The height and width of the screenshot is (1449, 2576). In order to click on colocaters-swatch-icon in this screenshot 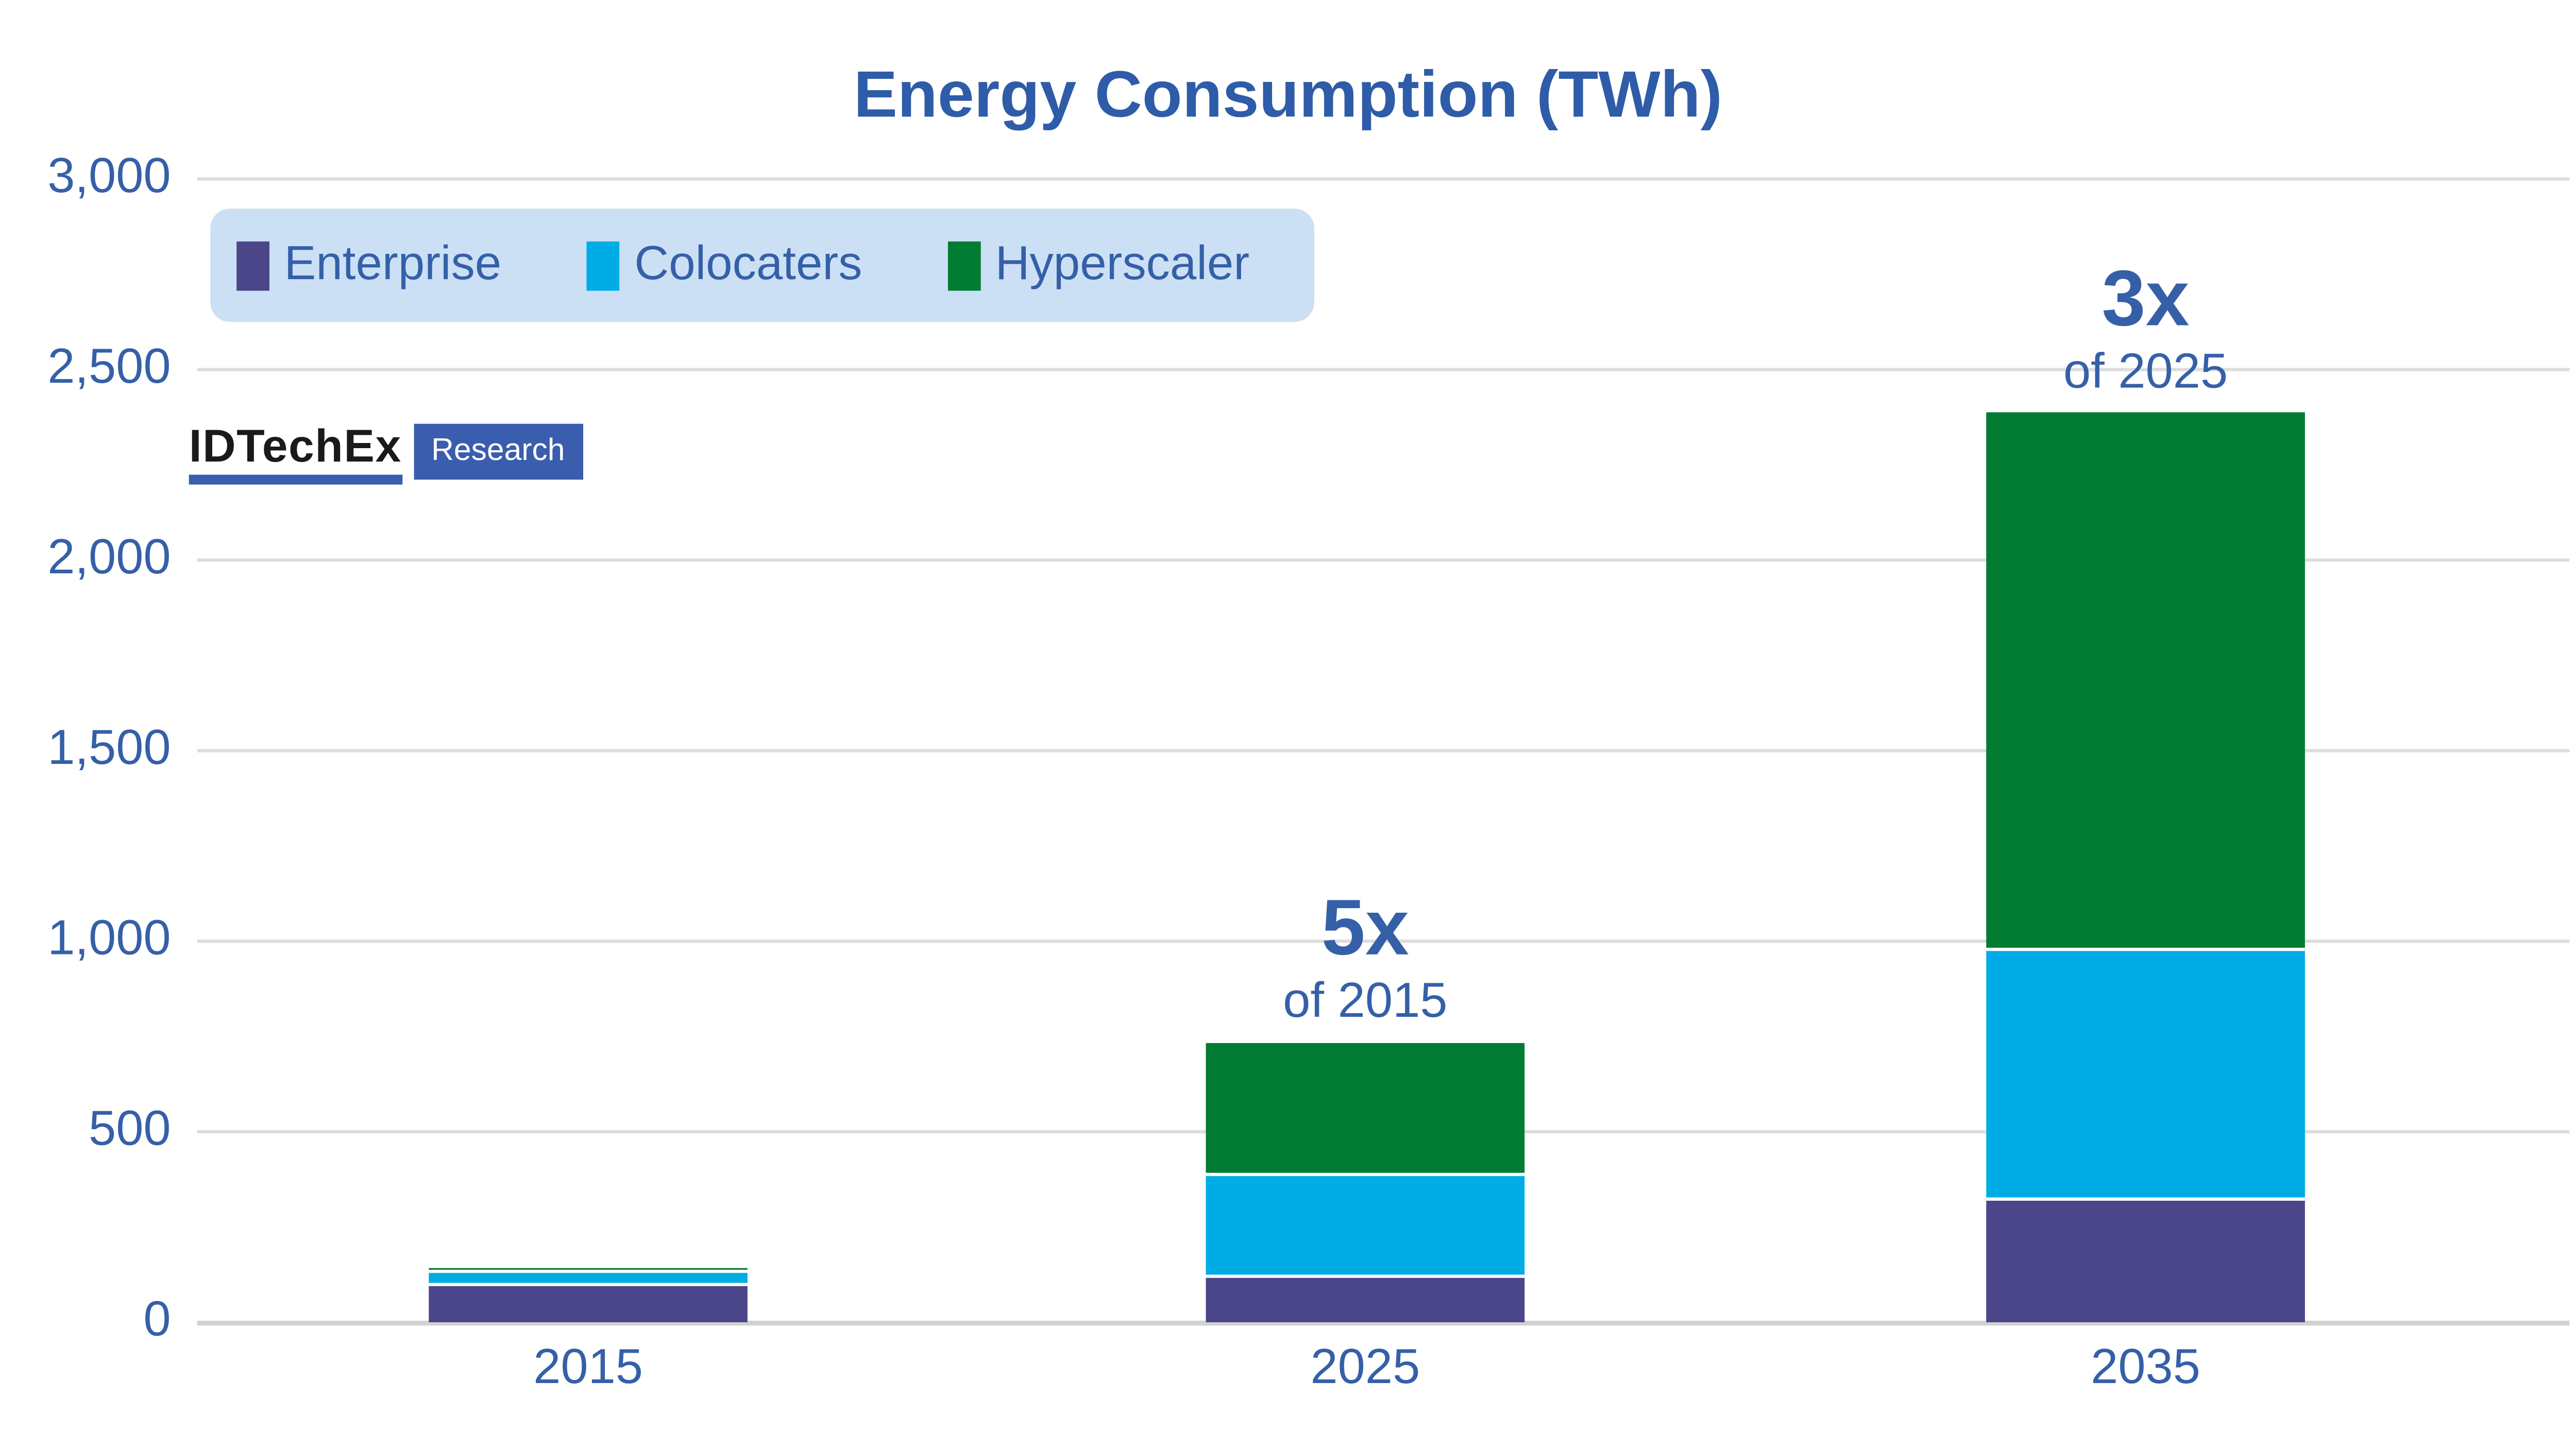, I will do `click(603, 266)`.